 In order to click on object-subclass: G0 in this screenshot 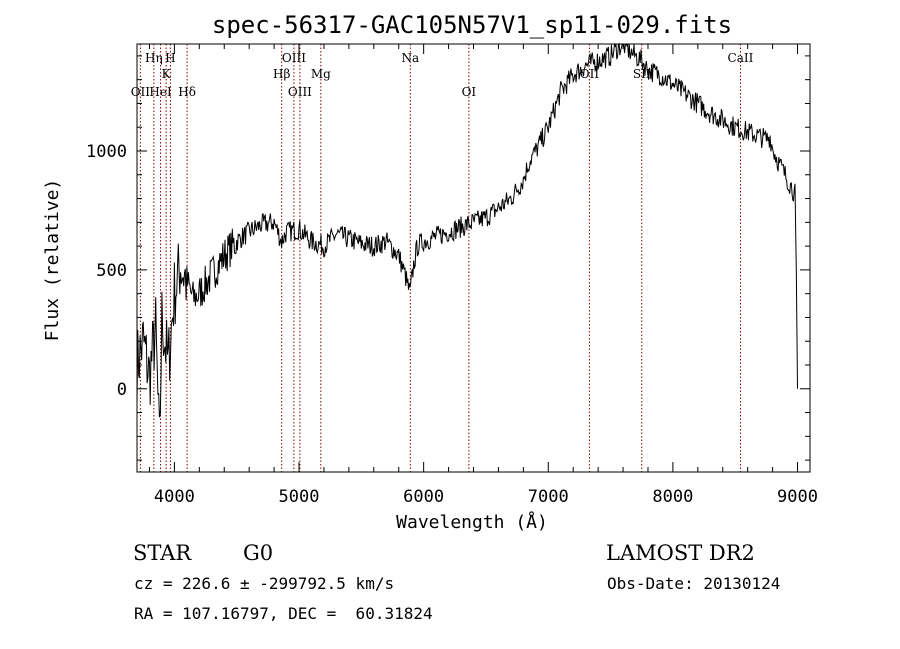, I will do `click(258, 553)`.